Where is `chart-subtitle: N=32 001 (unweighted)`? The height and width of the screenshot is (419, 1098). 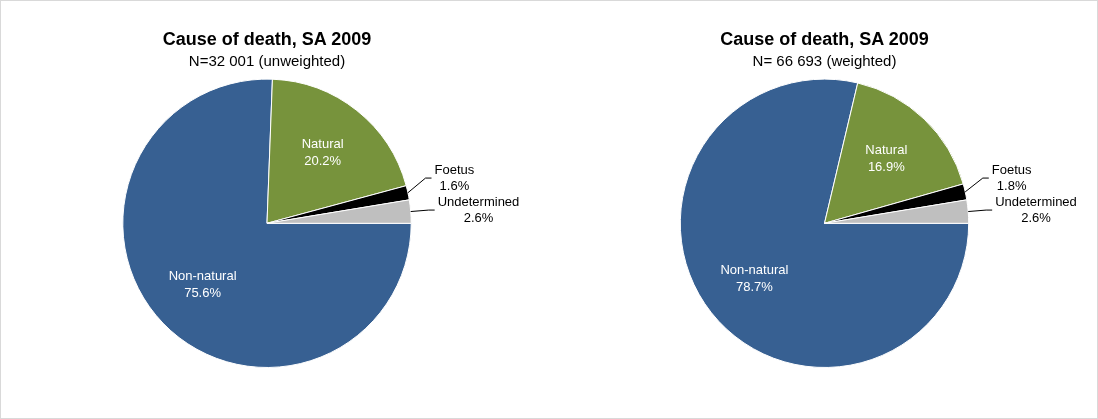 chart-subtitle: N=32 001 (unweighted) is located at coordinates (267, 60).